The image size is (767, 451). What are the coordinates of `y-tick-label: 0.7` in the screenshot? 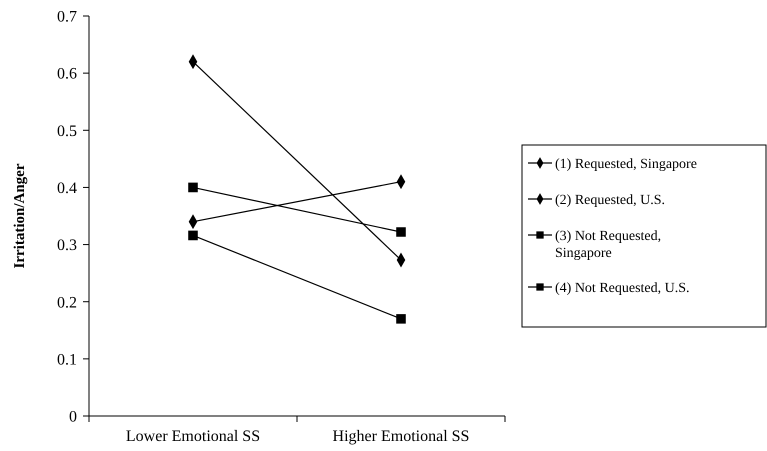 It's located at (67, 17).